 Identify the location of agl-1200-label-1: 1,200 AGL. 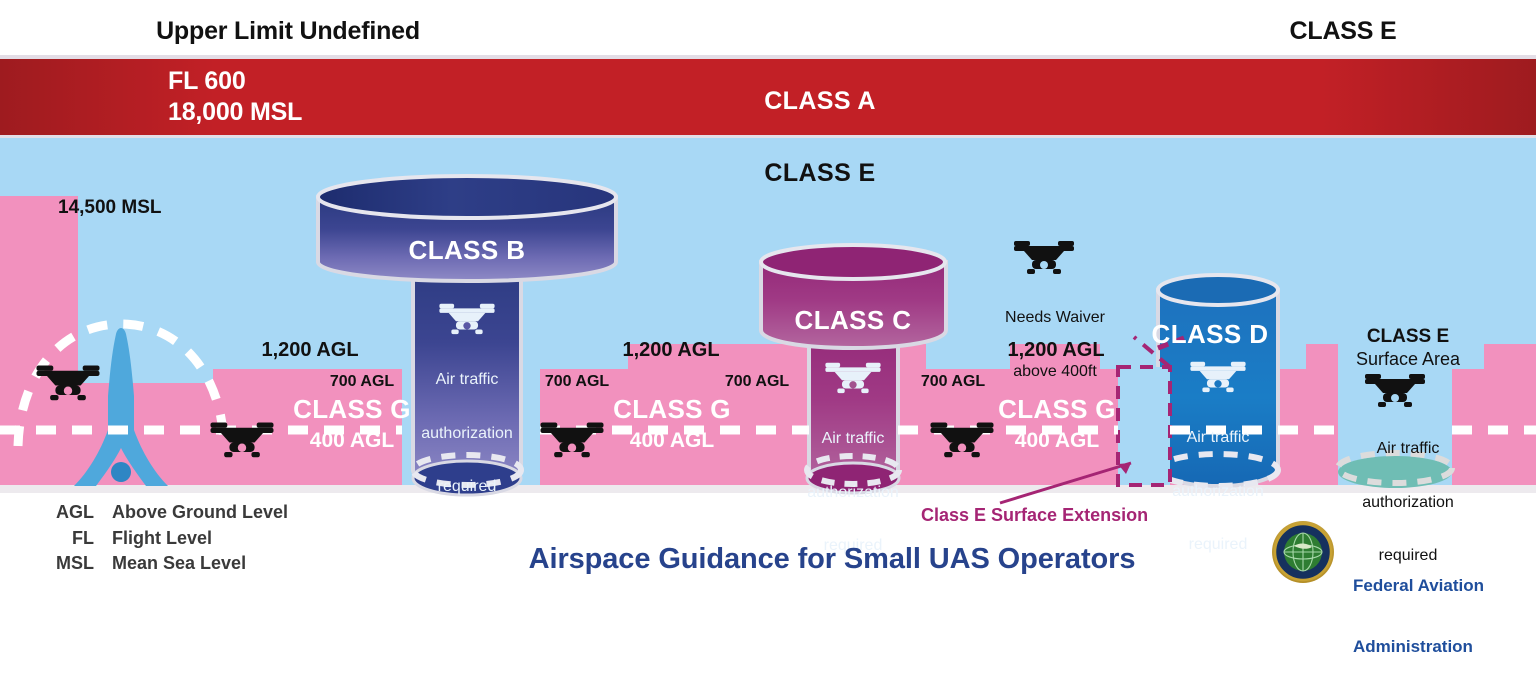
(310, 350).